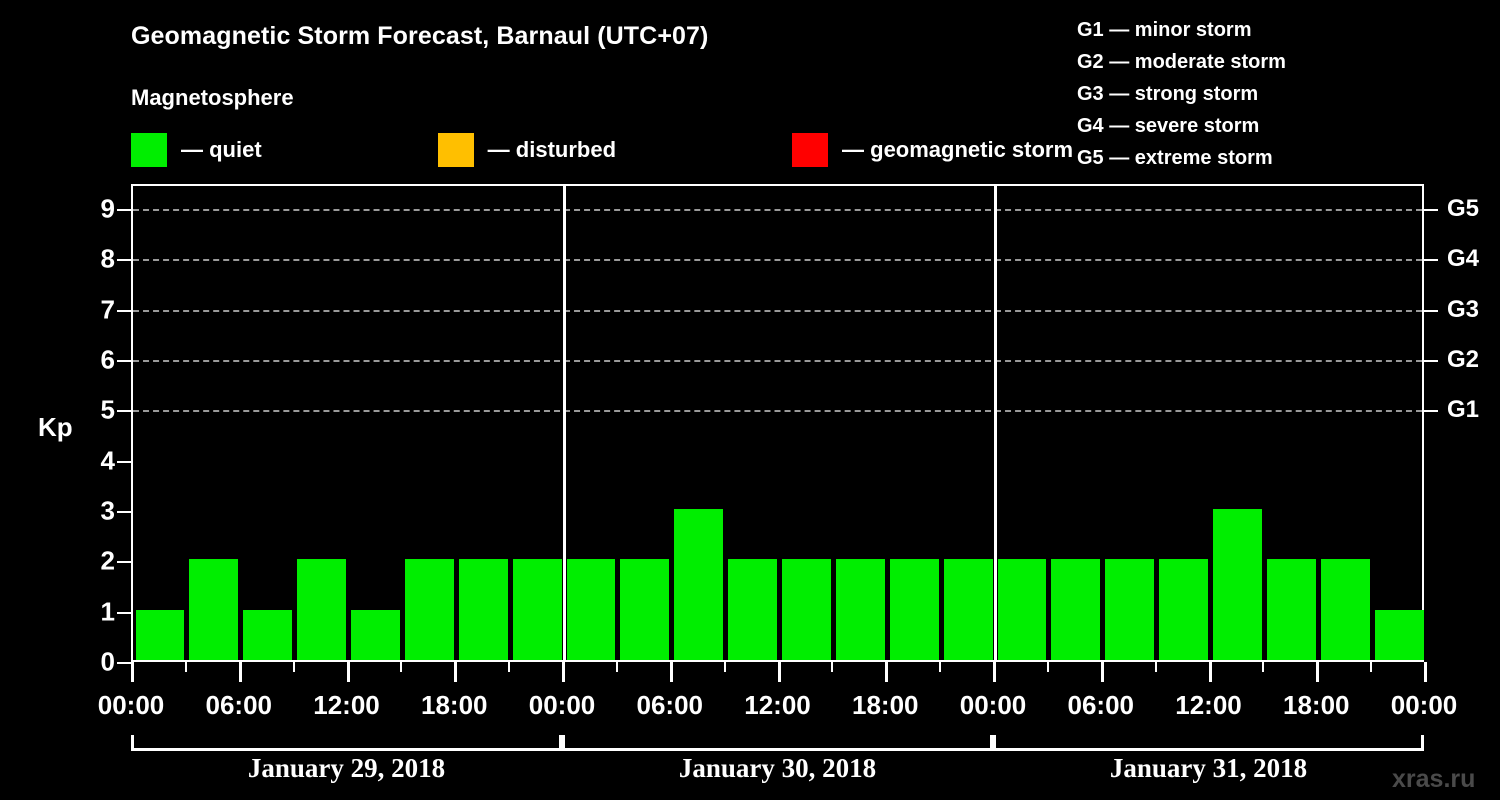 The height and width of the screenshot is (800, 1500). What do you see at coordinates (1168, 126) in the screenshot?
I see `g-legend-line-4: G4 — severe storm` at bounding box center [1168, 126].